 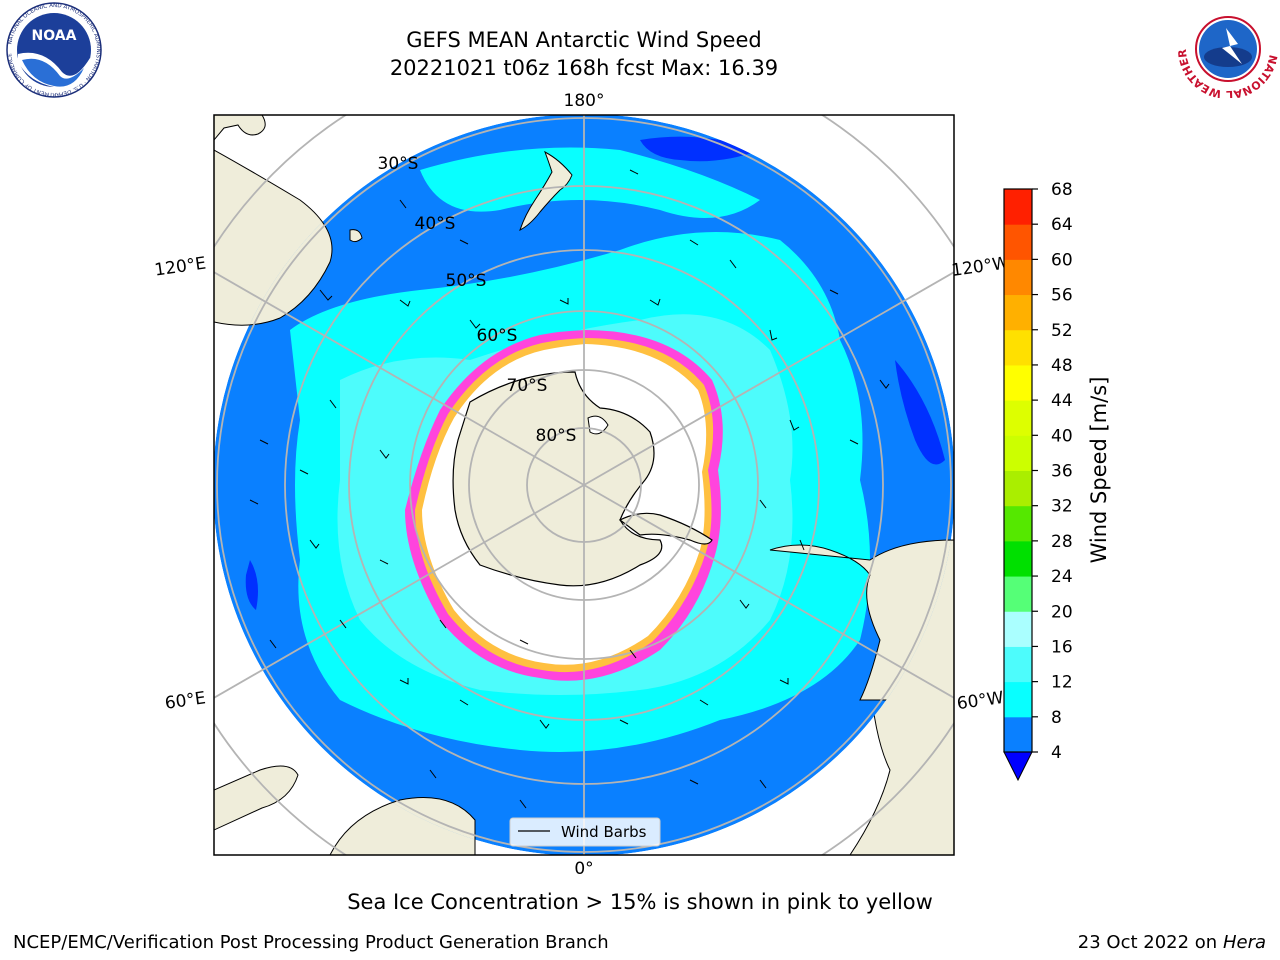 What do you see at coordinates (583, 869) in the screenshot?
I see `lon-label-0: 0°` at bounding box center [583, 869].